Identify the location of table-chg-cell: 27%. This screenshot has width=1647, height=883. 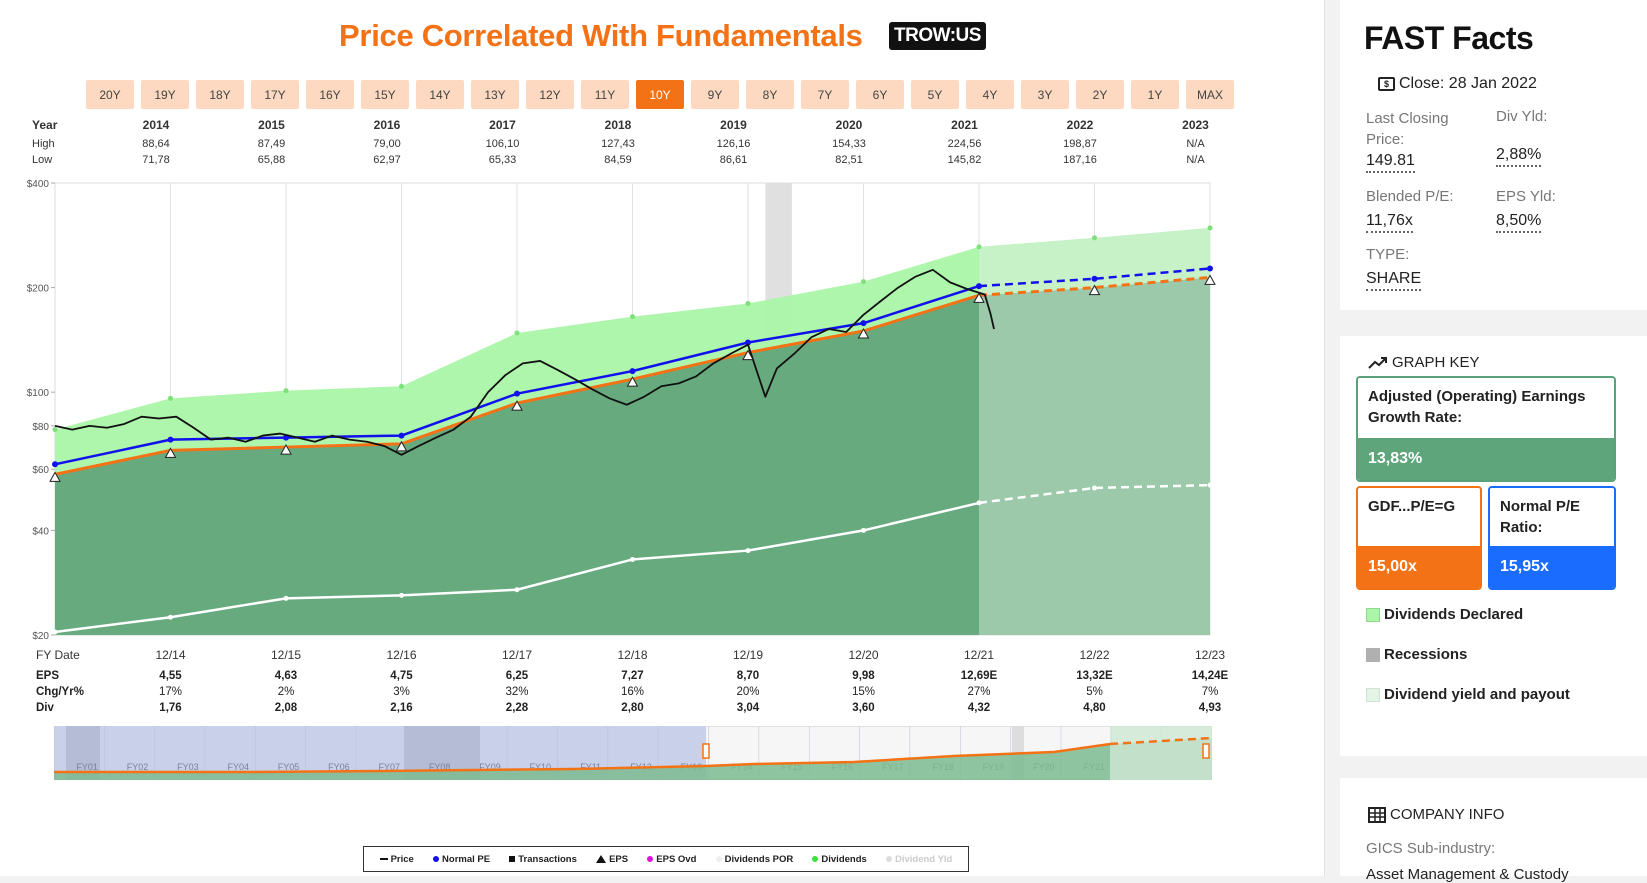
(979, 692).